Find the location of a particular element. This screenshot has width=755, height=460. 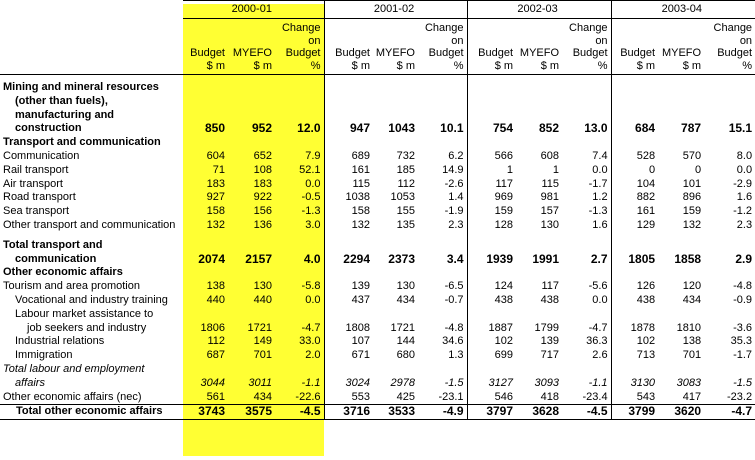

table-cell: 2373 is located at coordinates (401, 258).